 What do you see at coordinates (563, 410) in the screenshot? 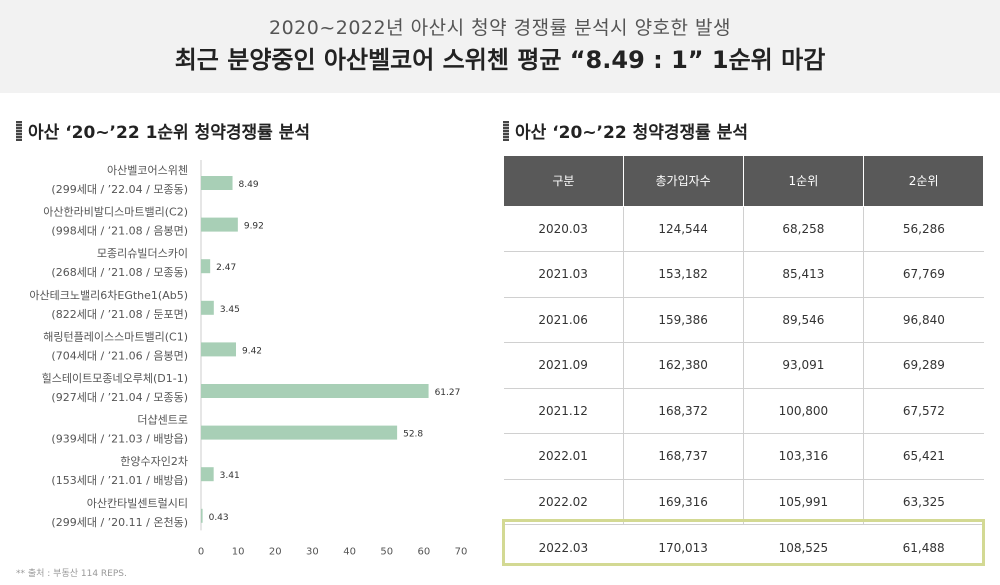
I see `table-cell: 2021.12` at bounding box center [563, 410].